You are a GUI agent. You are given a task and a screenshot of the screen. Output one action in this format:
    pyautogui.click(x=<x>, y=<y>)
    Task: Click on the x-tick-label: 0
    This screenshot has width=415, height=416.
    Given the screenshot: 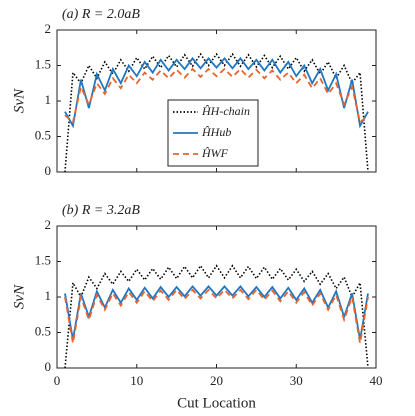 What is the action you would take?
    pyautogui.click(x=57, y=380)
    